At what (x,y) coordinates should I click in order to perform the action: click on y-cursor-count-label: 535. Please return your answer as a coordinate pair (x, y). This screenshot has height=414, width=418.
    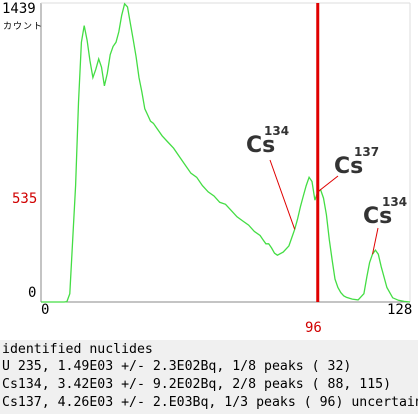
    Looking at the image, I should click on (25, 199).